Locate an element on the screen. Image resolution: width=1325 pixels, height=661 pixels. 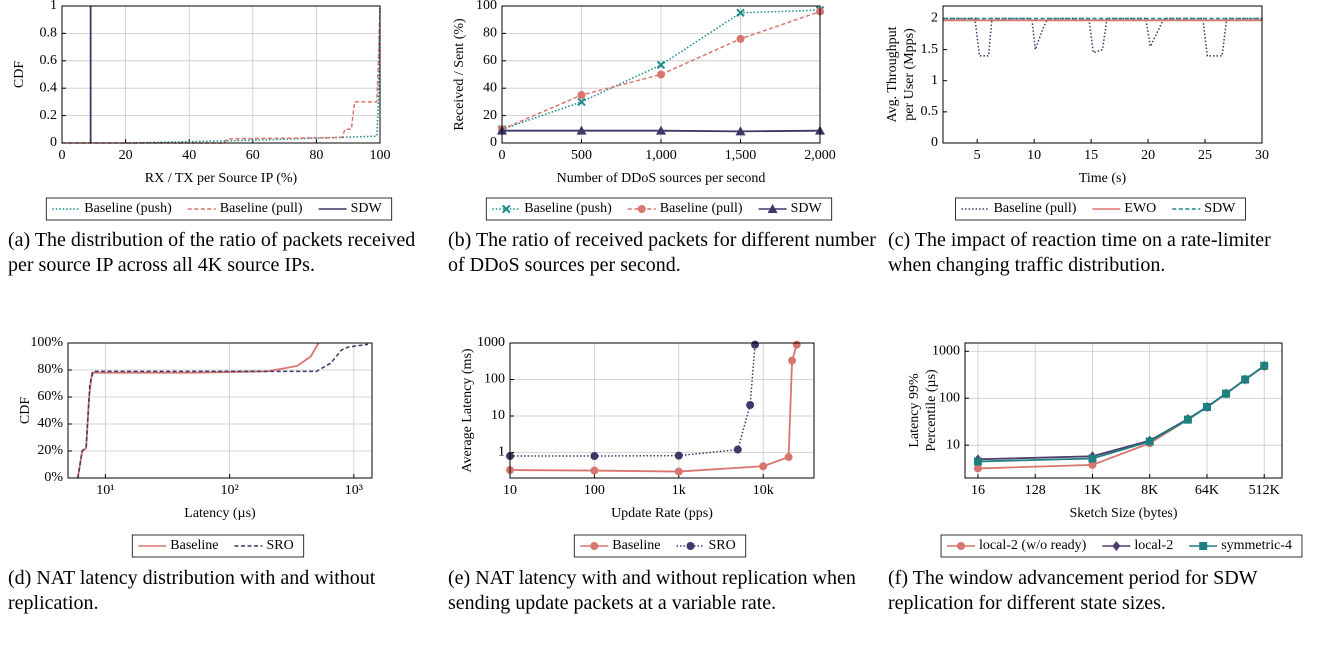
y-tick-label: 0.2 is located at coordinates (49, 115).